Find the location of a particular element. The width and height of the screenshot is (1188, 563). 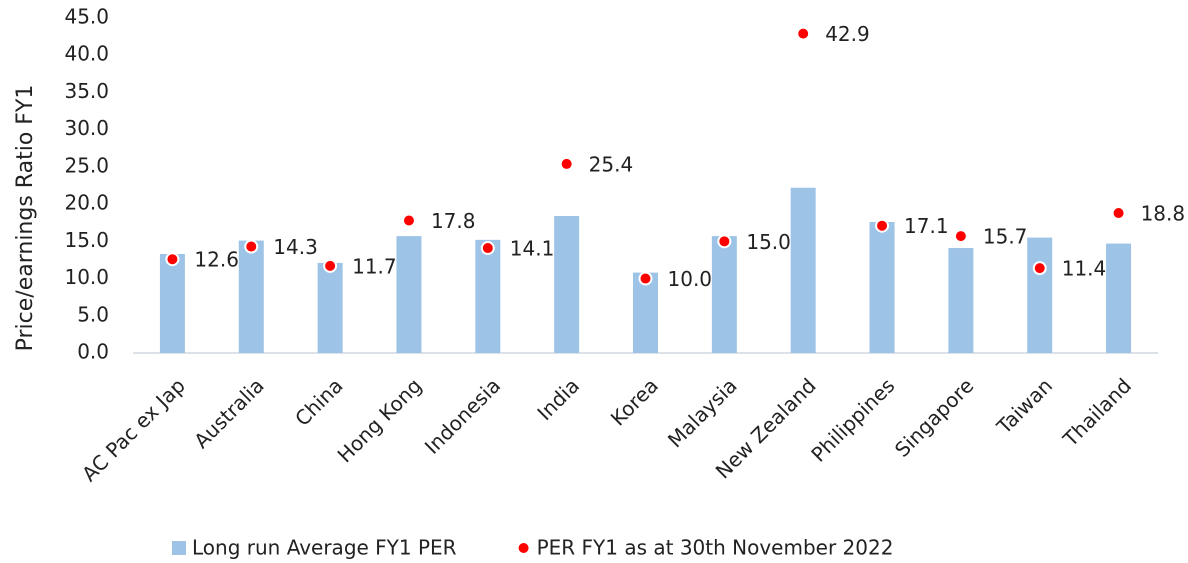

y-tick-label: 0.0 is located at coordinates (93, 352).